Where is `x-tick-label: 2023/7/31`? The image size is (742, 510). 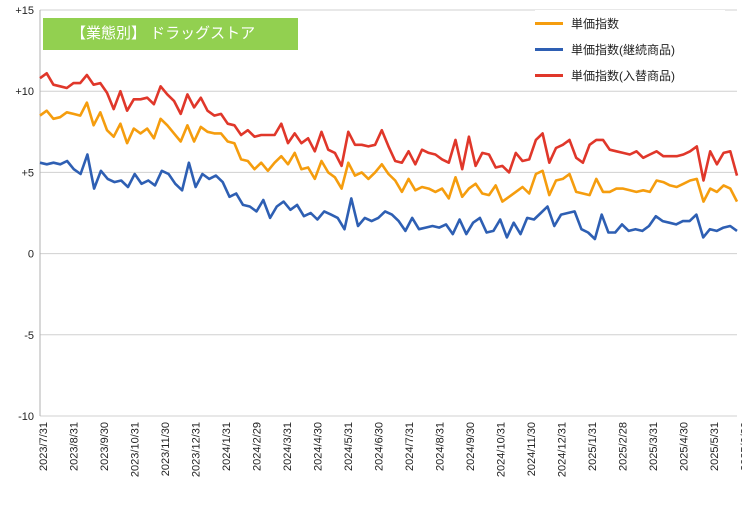
x-tick-label: 2023/7/31 is located at coordinates (44, 446).